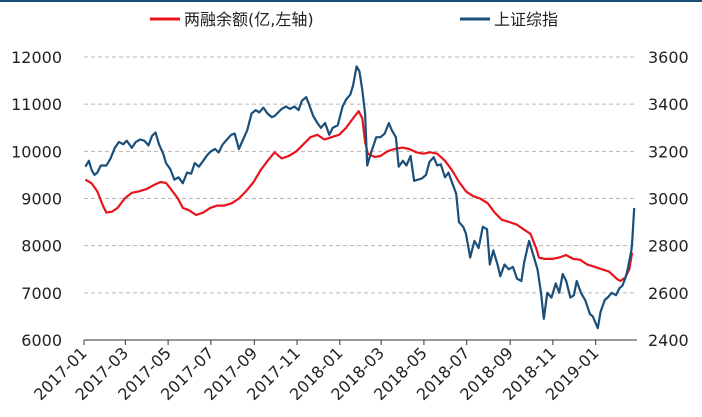  Describe the element at coordinates (41, 246) in the screenshot. I see `left-tick-label: 8000` at that location.